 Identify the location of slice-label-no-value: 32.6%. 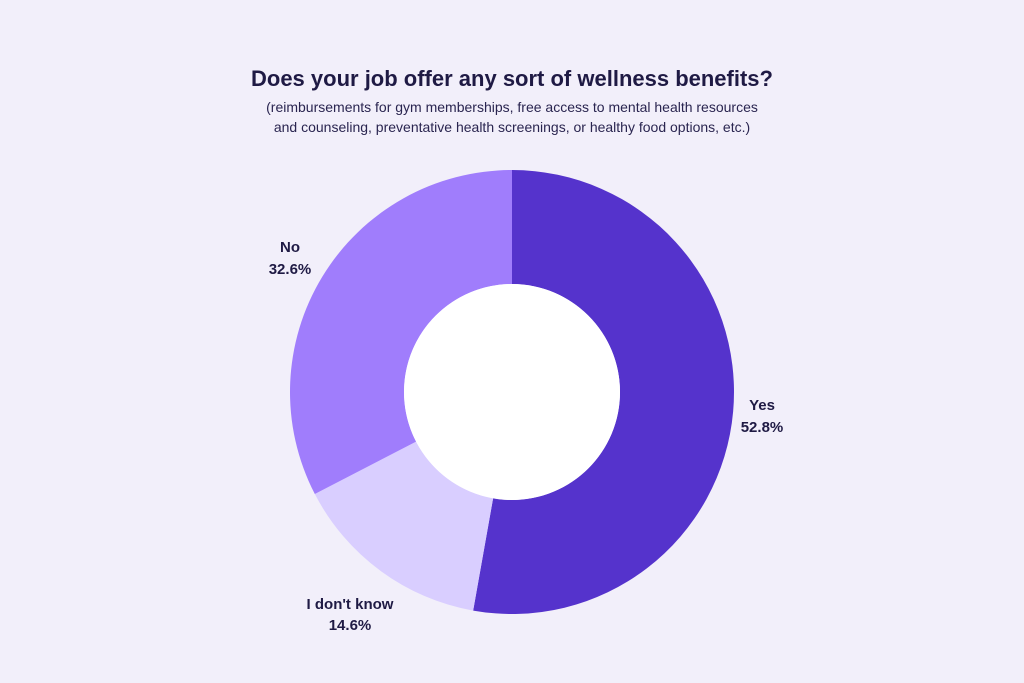
(290, 269).